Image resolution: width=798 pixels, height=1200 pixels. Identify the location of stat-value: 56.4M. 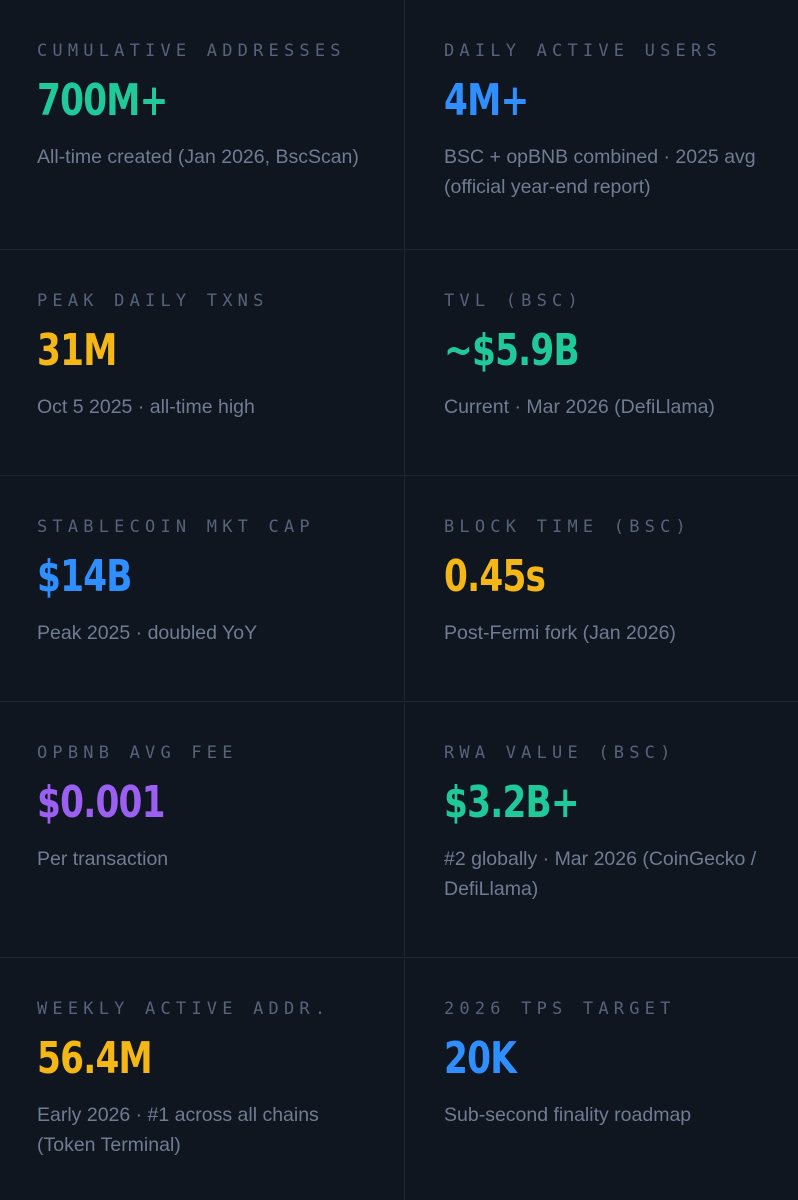
(95, 1058).